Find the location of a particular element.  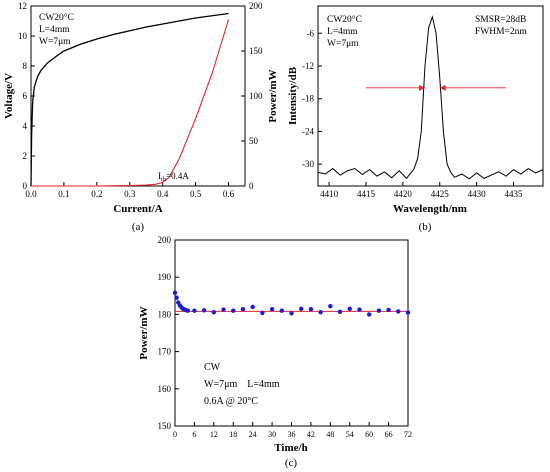

panel-c-x-tick-label: 30 is located at coordinates (272, 434).